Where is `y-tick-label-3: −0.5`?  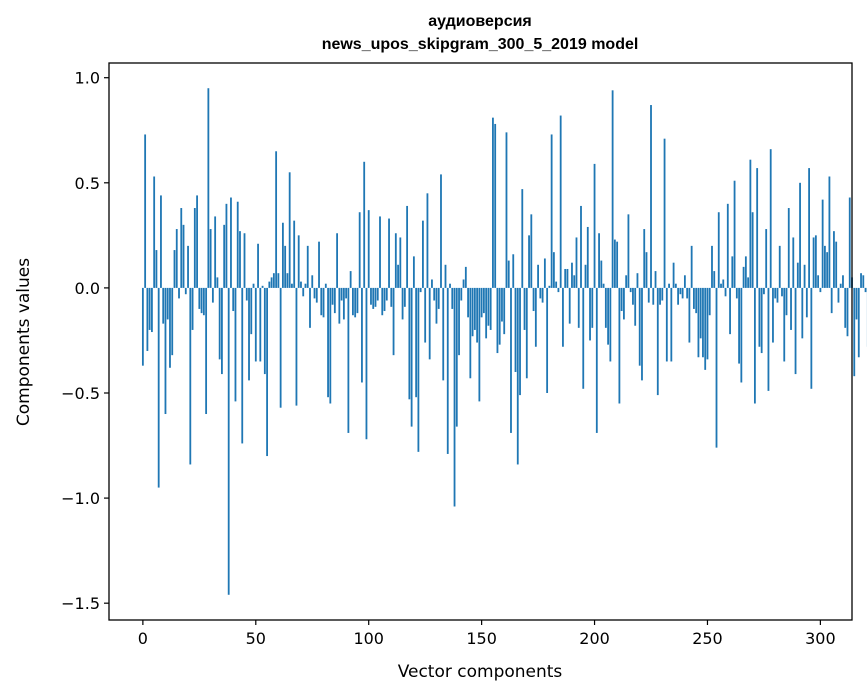
y-tick-label-3: −0.5 is located at coordinates (80, 393).